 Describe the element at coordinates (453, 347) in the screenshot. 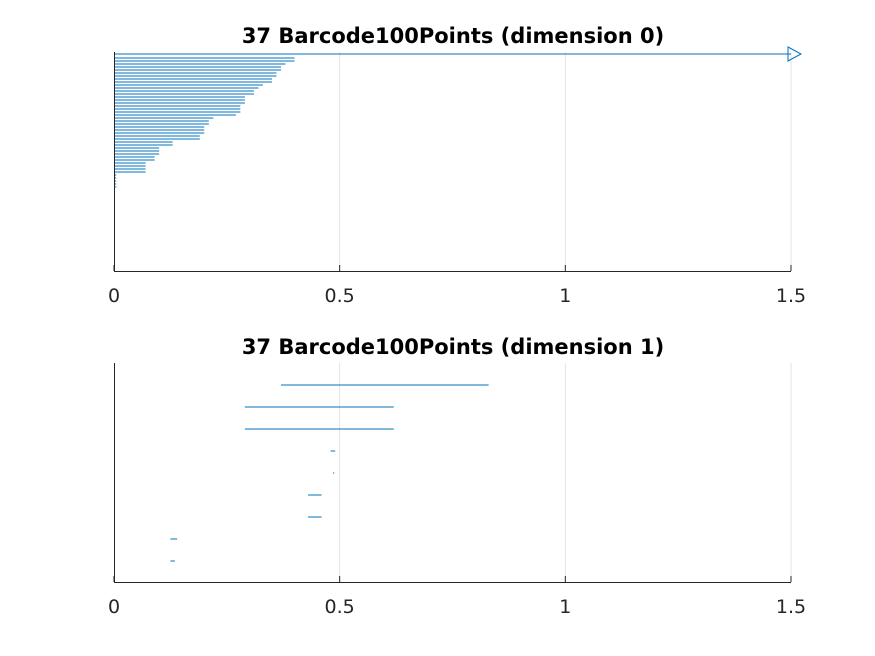

I see `chart-title-dimension-1: 37 Barcode100Points (dimension 1)` at that location.